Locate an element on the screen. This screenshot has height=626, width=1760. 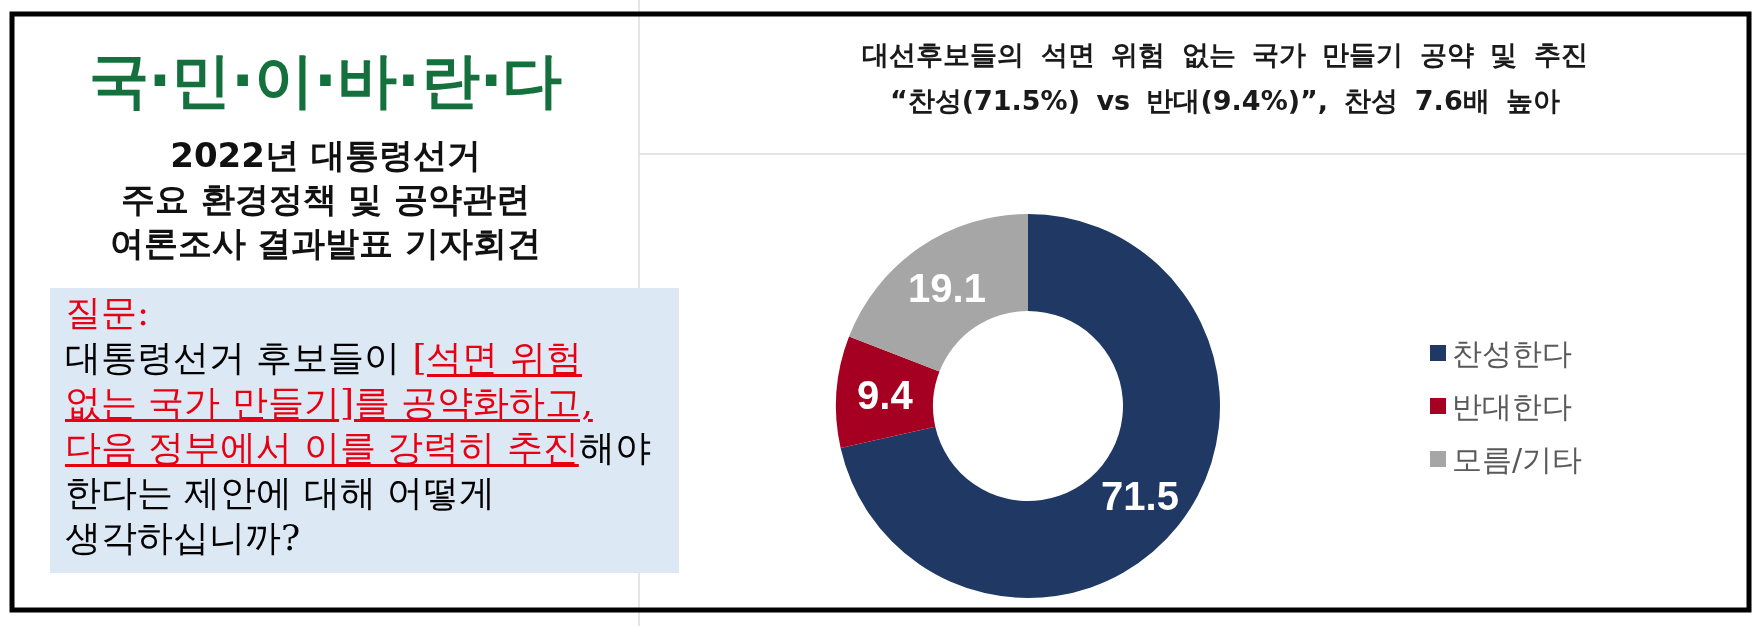
chart-subtitle: “찬성(71.5%) vs 반대(9.4%)”, 찬성 7.6배 높아 is located at coordinates (1225, 100).